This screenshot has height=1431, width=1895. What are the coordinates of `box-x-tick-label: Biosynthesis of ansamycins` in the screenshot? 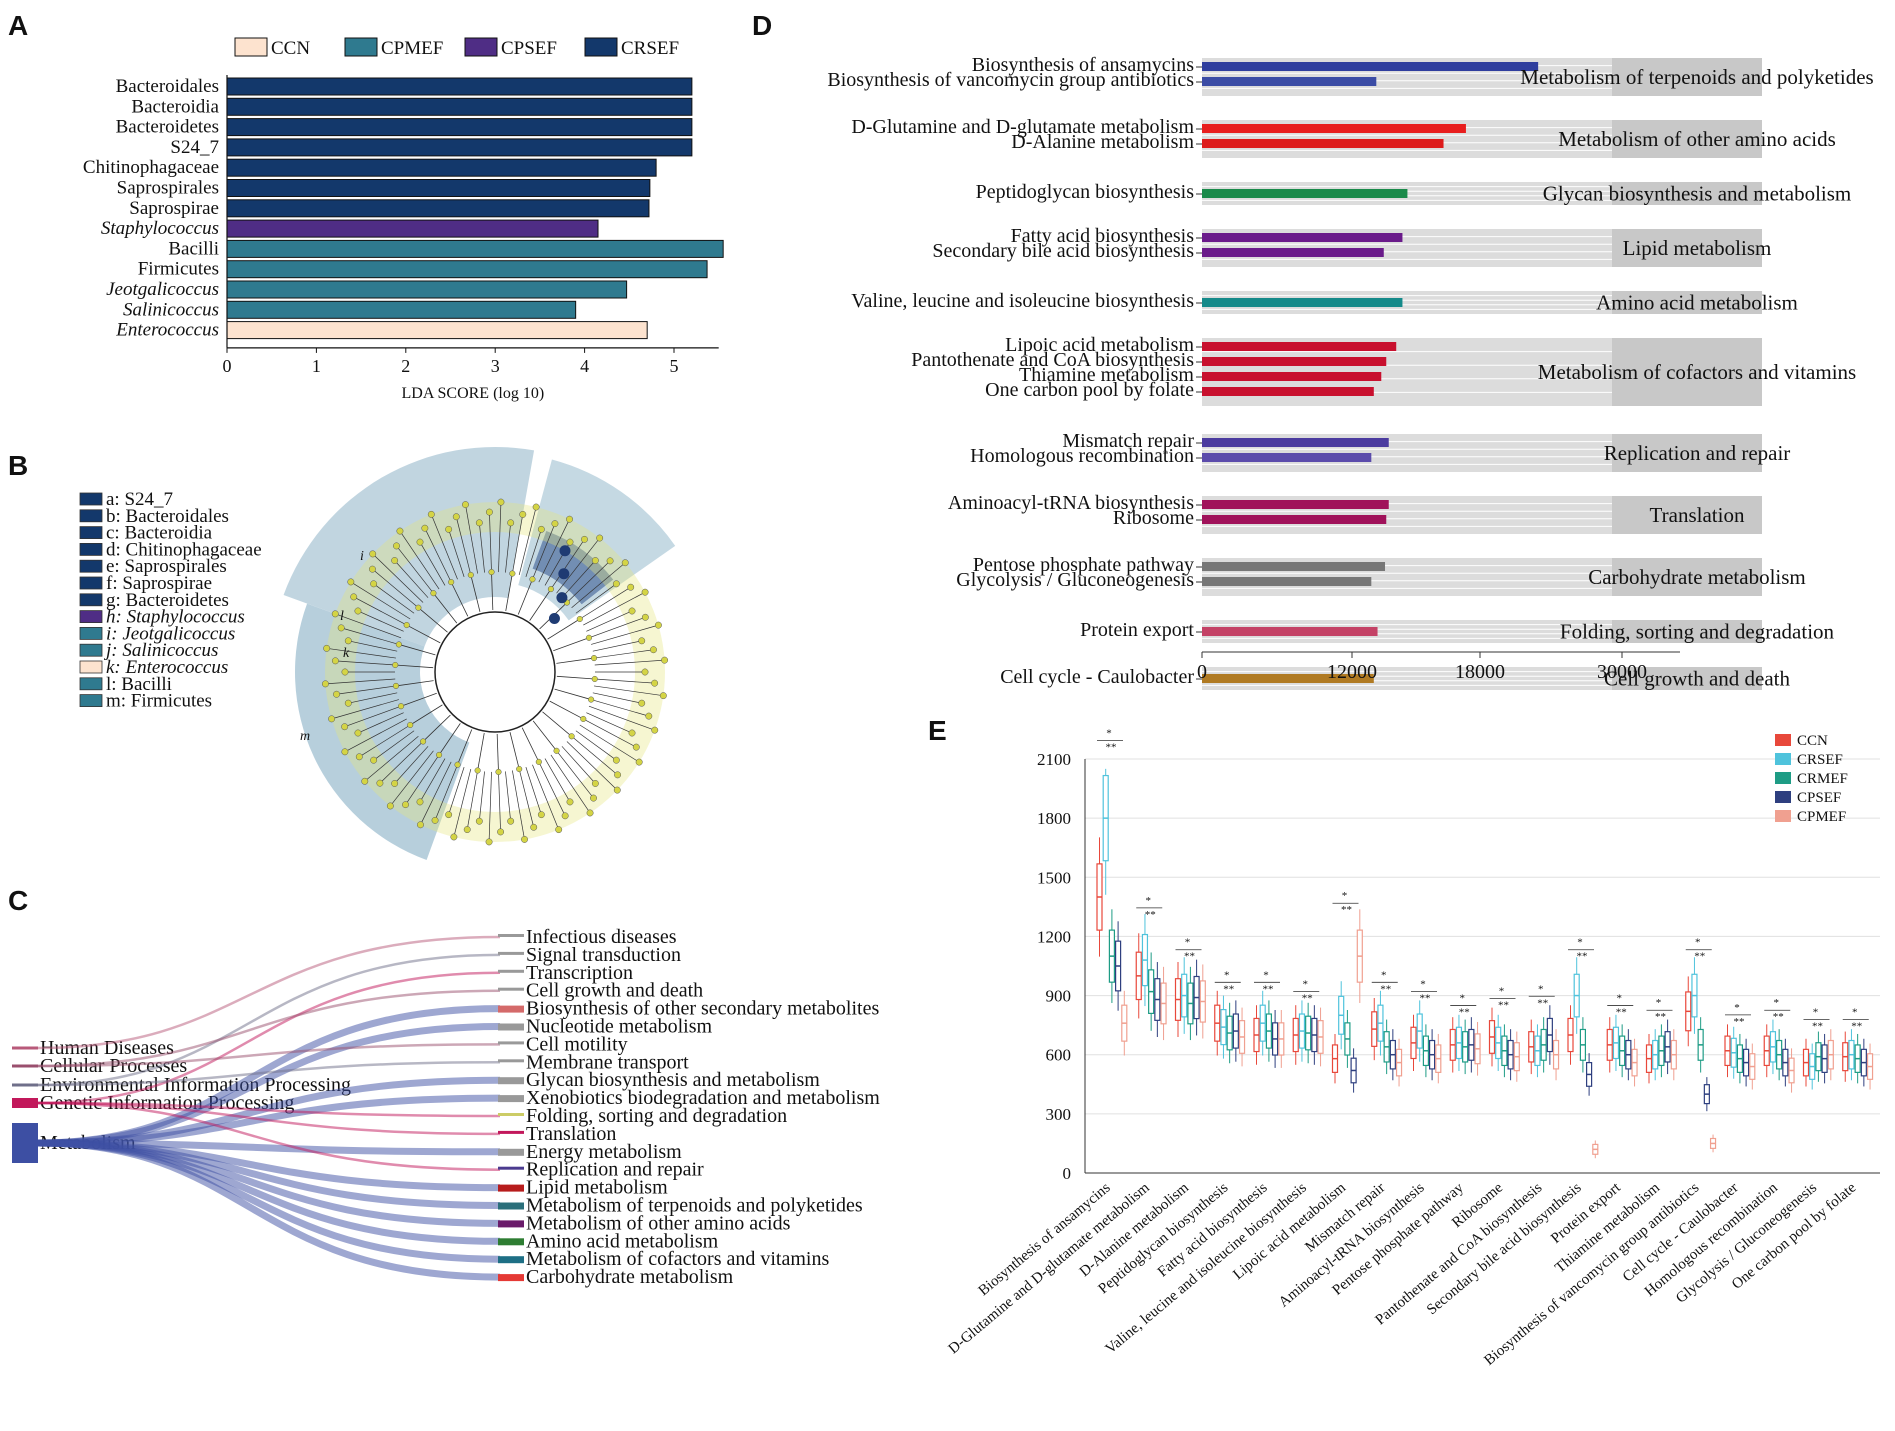 It's located at (1045, 1239).